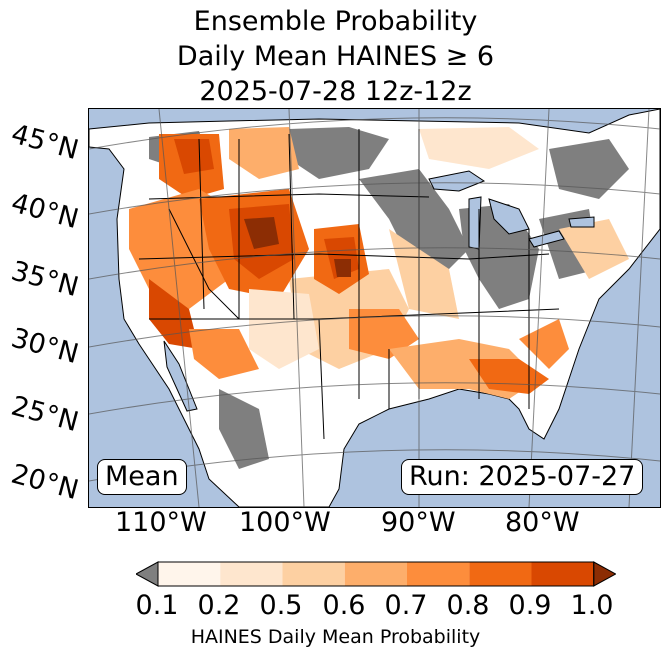 Image resolution: width=671 pixels, height=658 pixels. I want to click on colorbar, so click(376, 574).